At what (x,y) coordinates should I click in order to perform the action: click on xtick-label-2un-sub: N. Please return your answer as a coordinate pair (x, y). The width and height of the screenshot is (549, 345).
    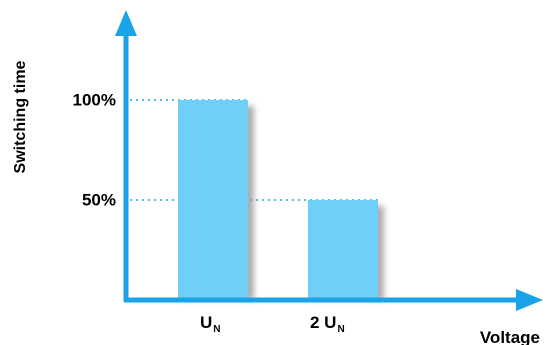
    Looking at the image, I should click on (340, 329).